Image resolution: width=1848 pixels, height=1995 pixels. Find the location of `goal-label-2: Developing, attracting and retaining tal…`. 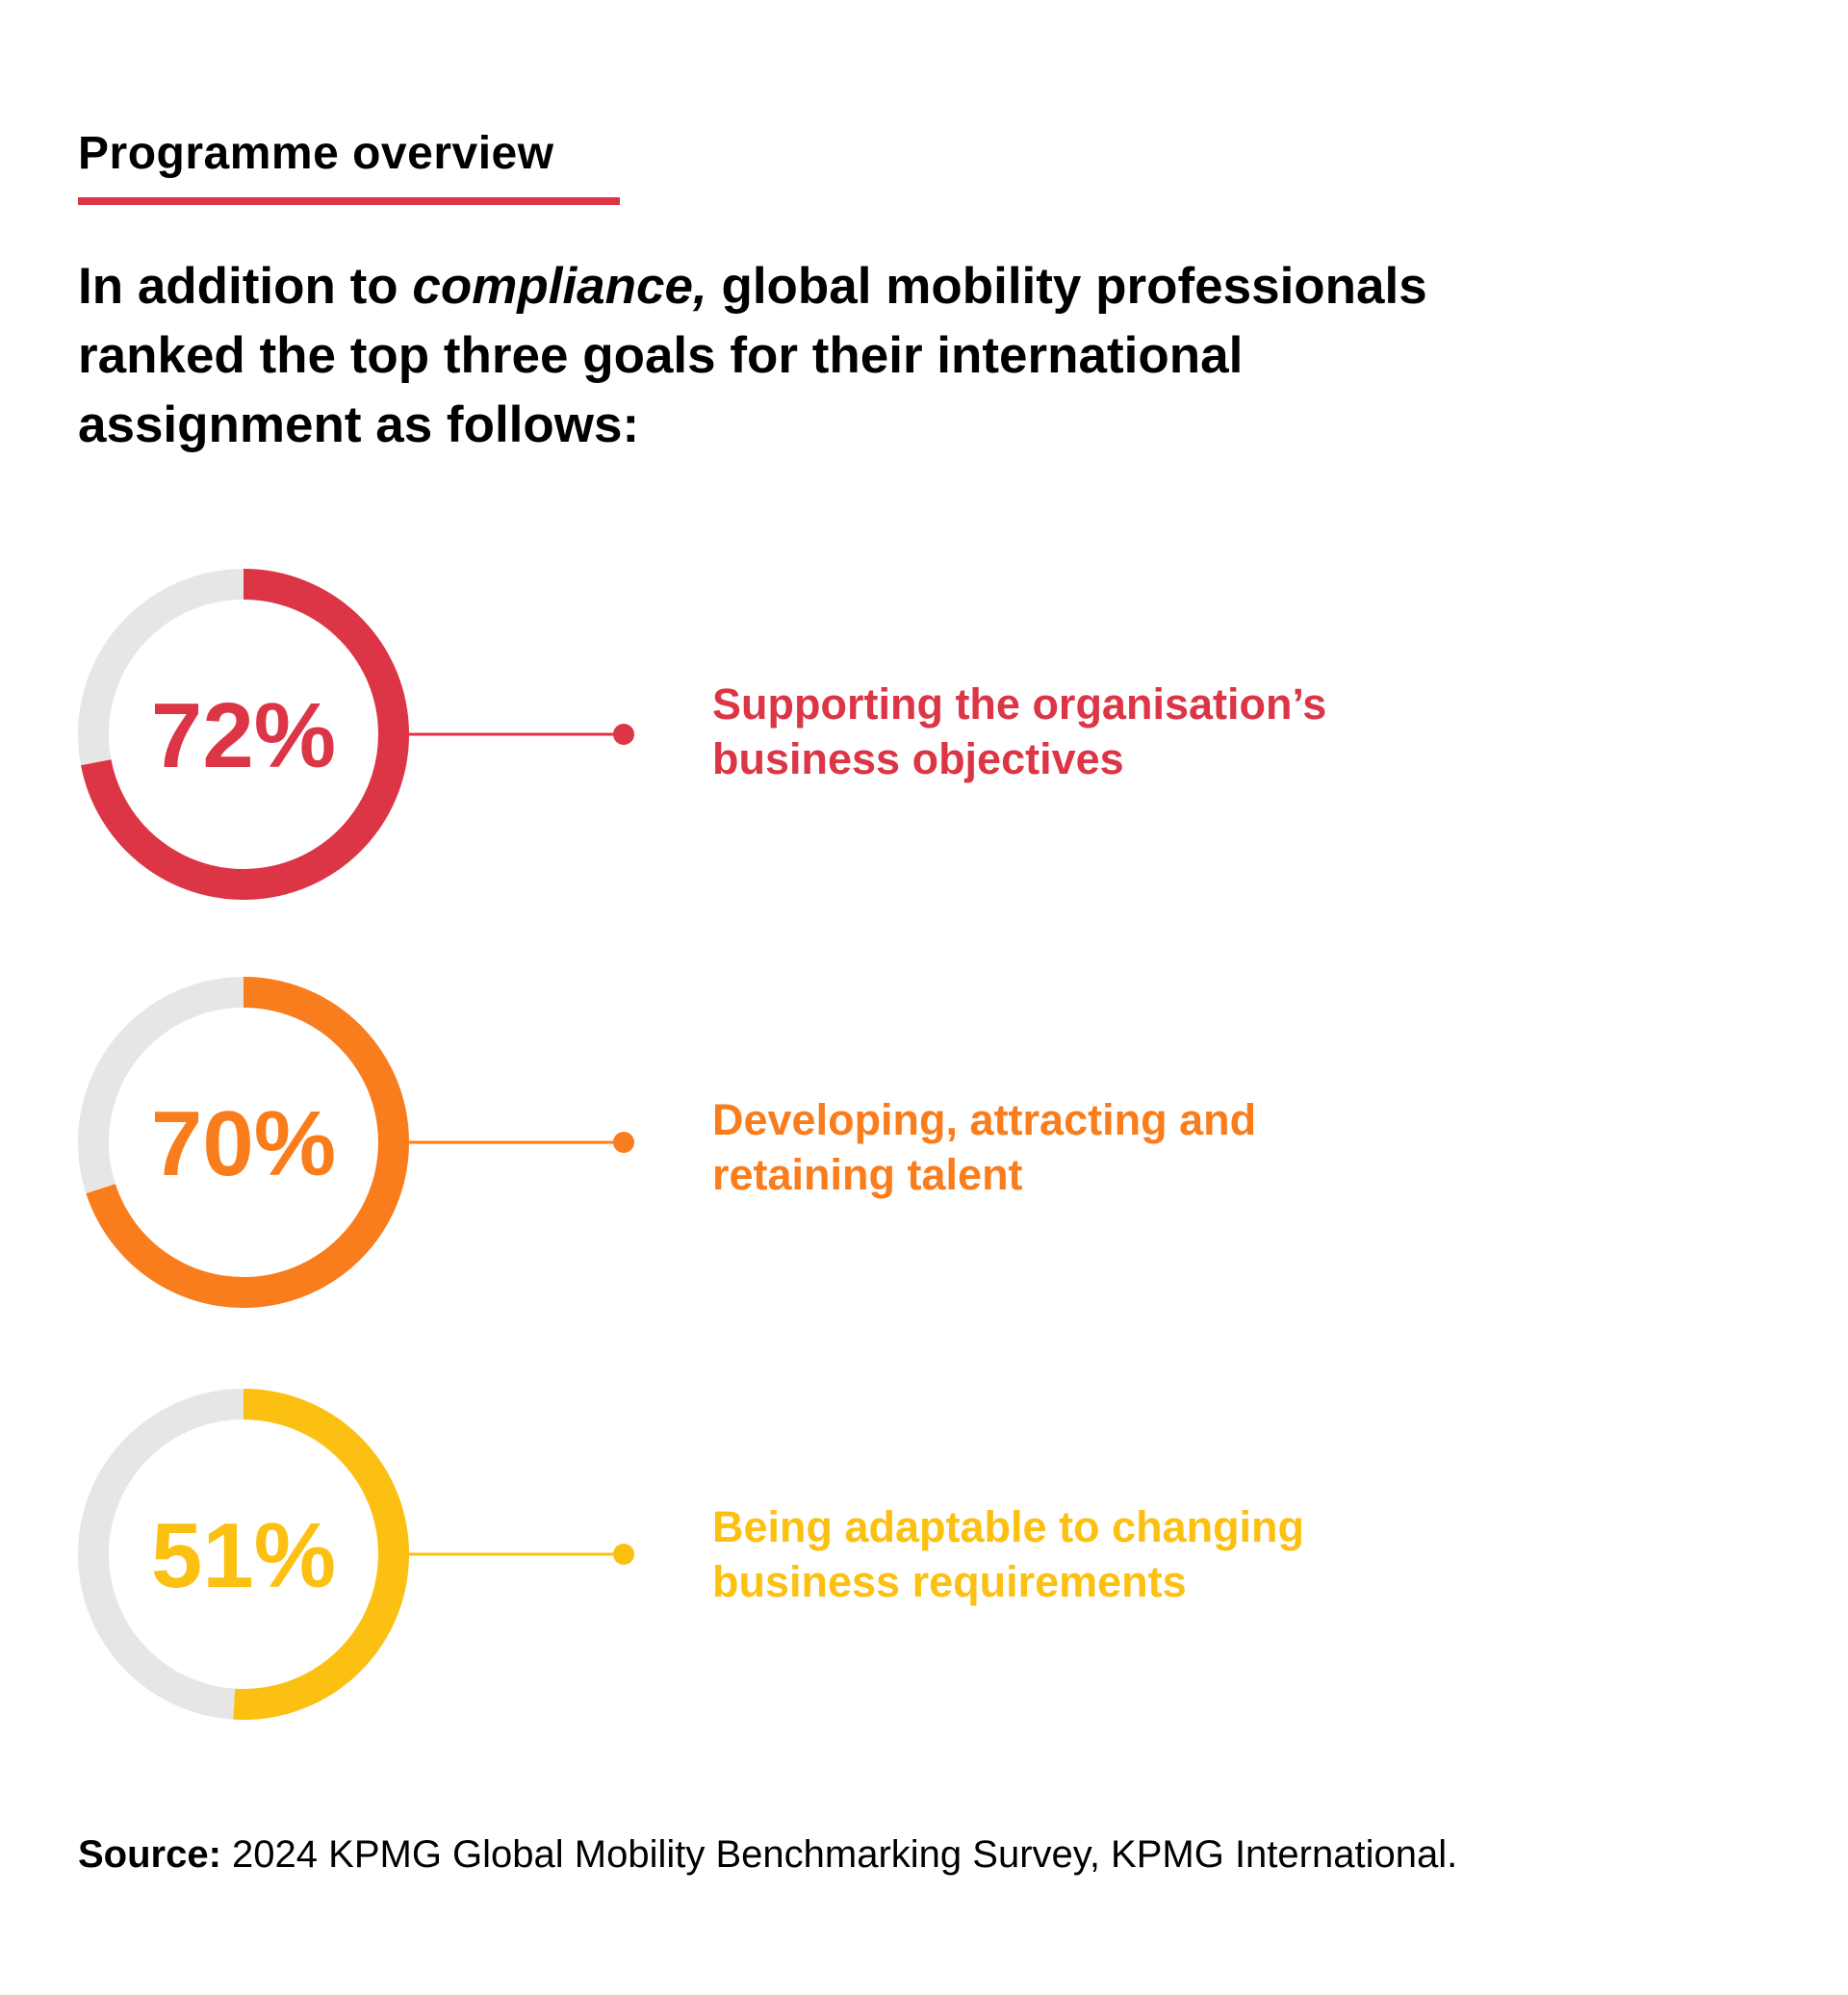

goal-label-2: Developing, attracting and retaining tal… is located at coordinates (984, 1147).